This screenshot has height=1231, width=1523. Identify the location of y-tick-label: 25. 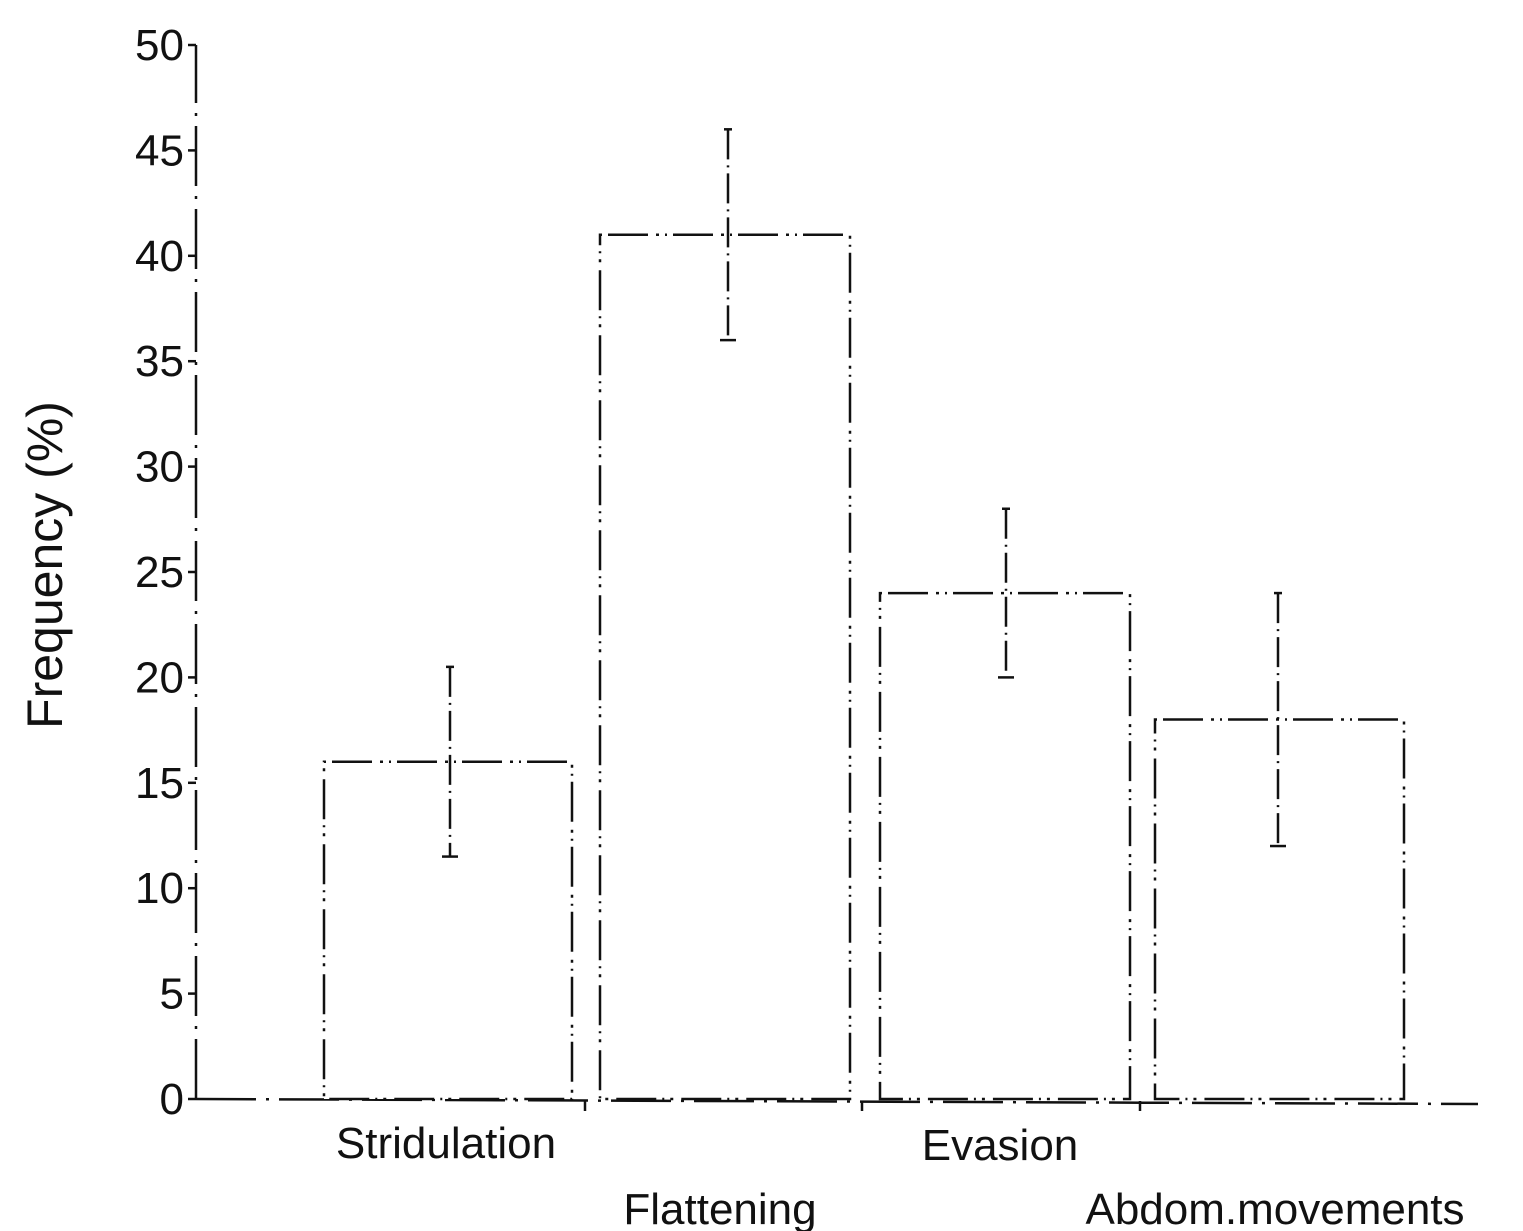
(159, 572).